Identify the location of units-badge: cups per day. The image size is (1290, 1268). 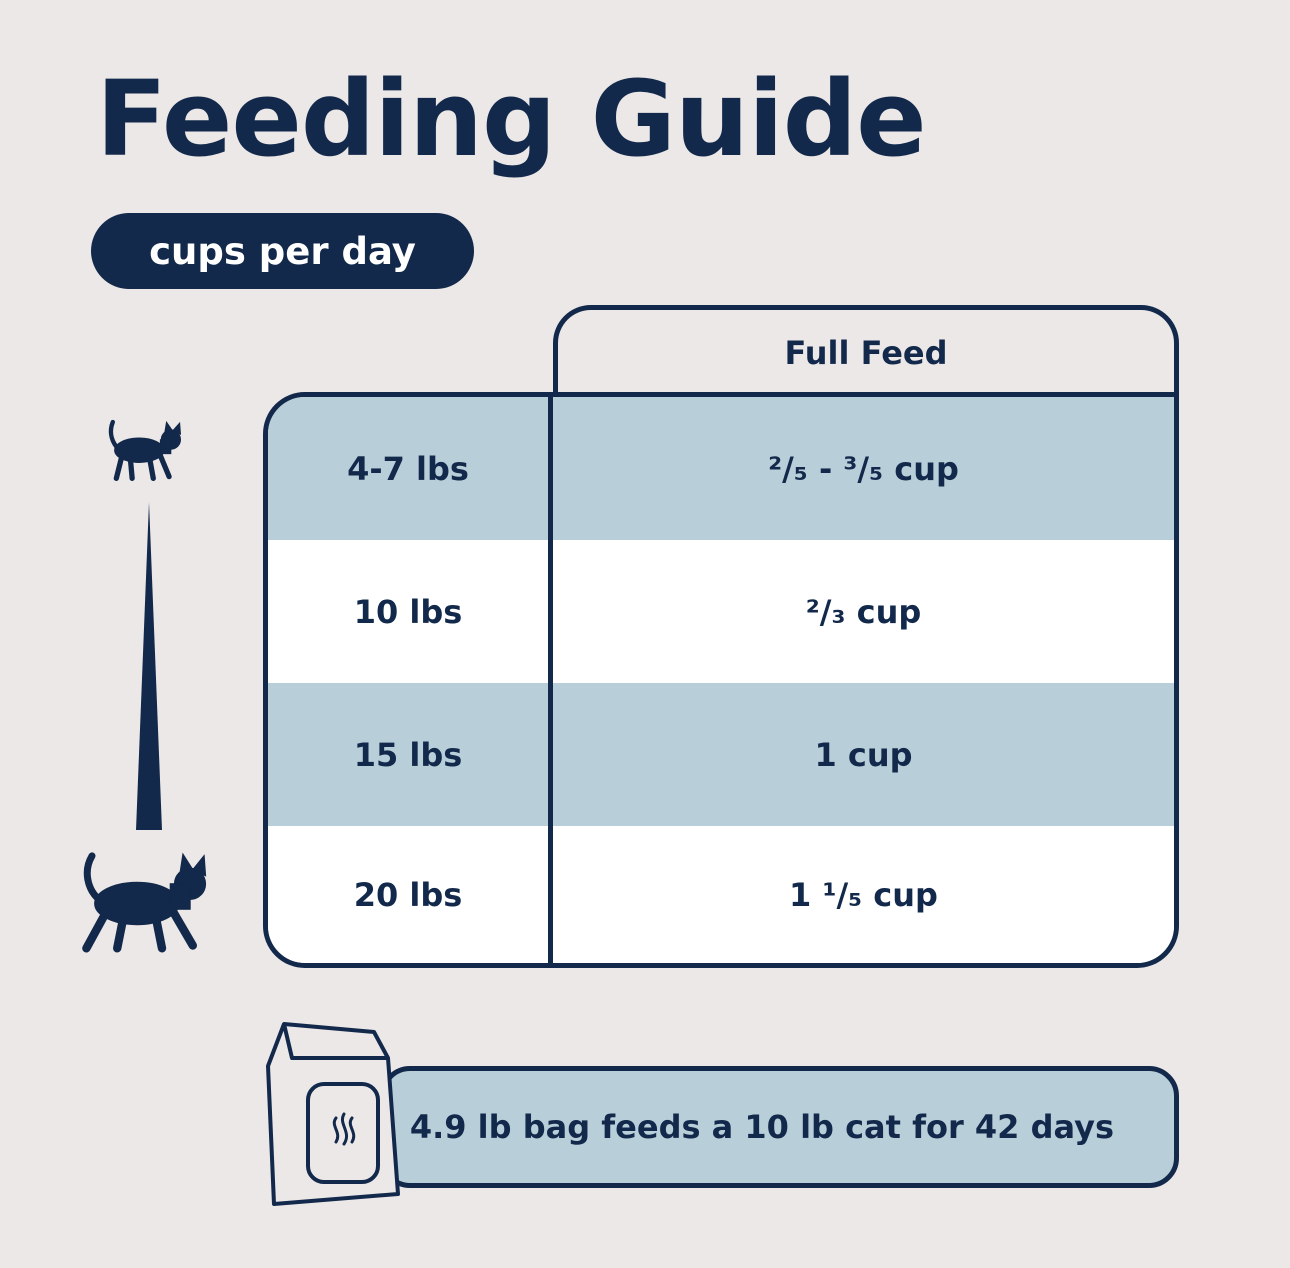
(282, 251).